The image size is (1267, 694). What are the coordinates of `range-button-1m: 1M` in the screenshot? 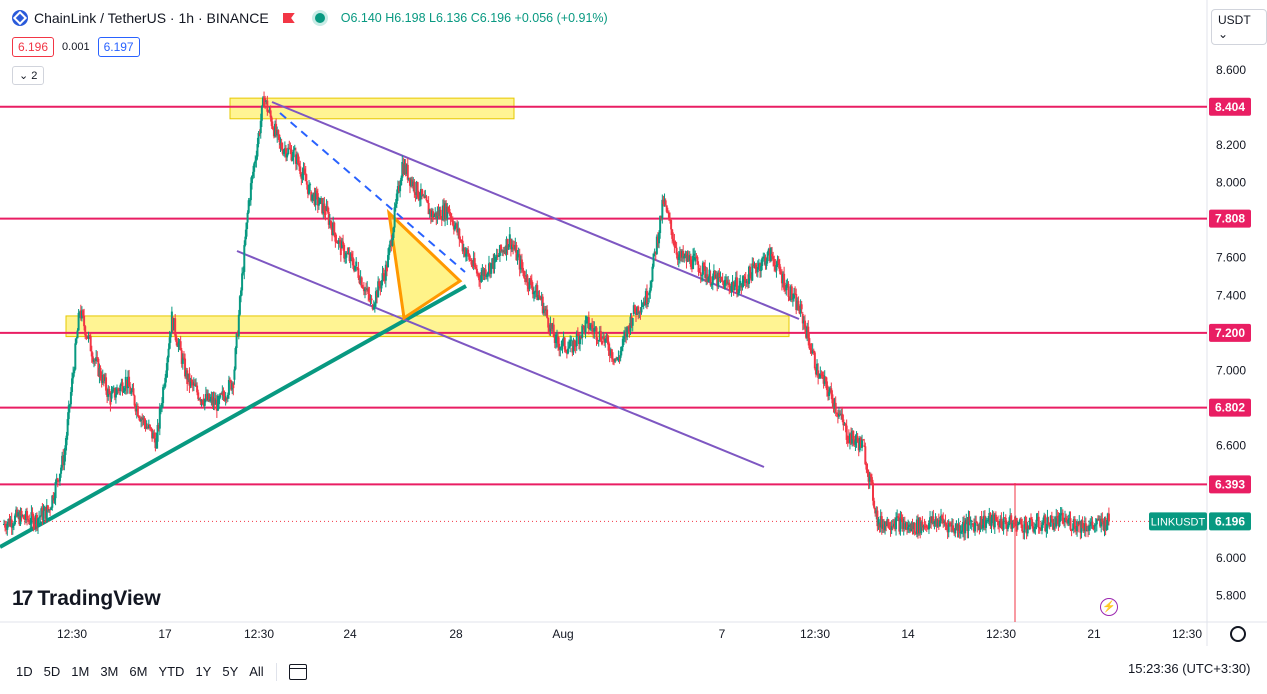 It's located at (80, 671).